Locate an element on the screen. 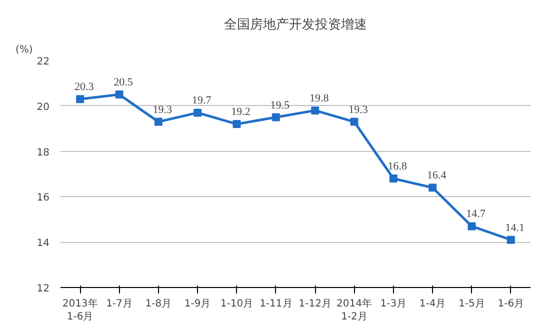 The width and height of the screenshot is (550, 332). x-tick-label: 1-11月 is located at coordinates (276, 304).